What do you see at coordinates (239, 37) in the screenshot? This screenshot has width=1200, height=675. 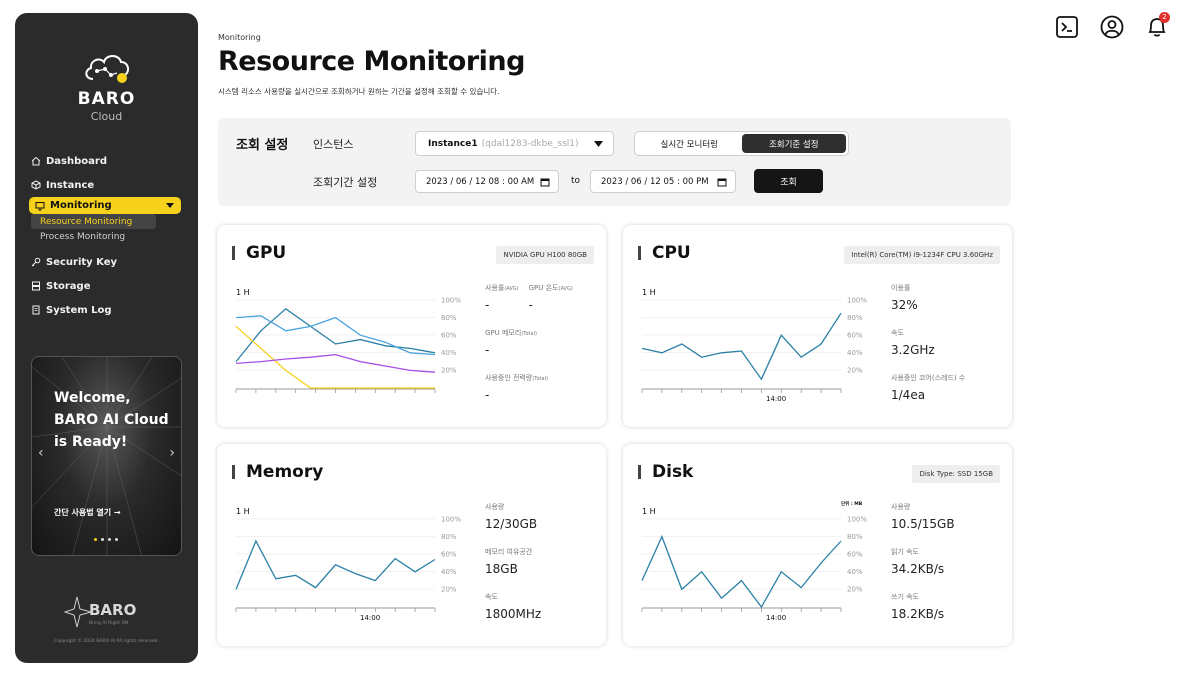 I see `breadcrumb: Monitoring` at bounding box center [239, 37].